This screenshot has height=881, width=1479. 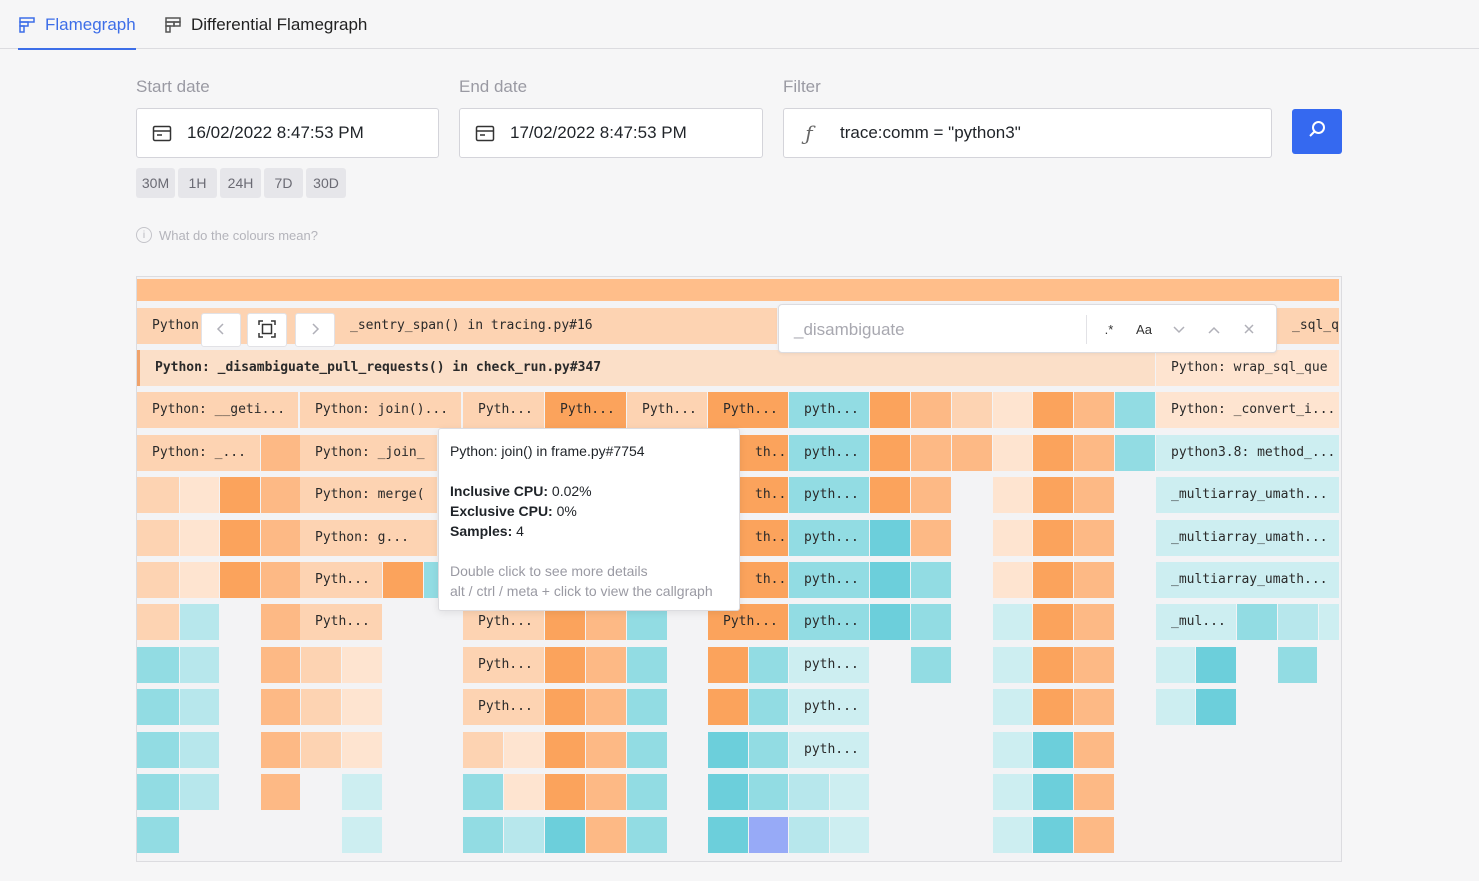 I want to click on flamegraph-frame: _sentry_span() in tracing.py#16, so click(x=556, y=326).